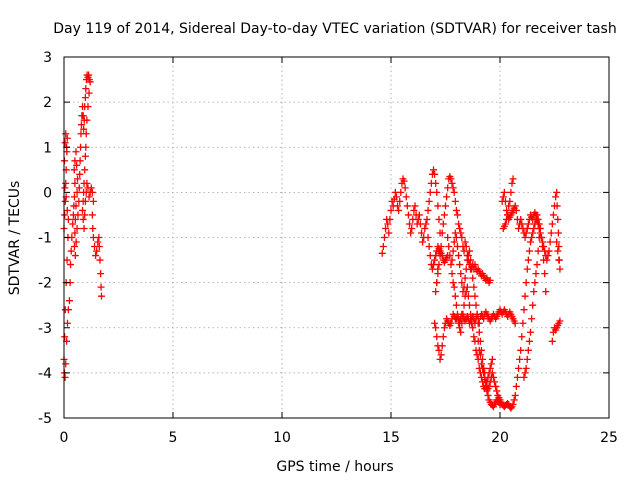 The image size is (640, 480). Describe the element at coordinates (334, 467) in the screenshot. I see `x-axis-label: GPS time / hours` at that location.